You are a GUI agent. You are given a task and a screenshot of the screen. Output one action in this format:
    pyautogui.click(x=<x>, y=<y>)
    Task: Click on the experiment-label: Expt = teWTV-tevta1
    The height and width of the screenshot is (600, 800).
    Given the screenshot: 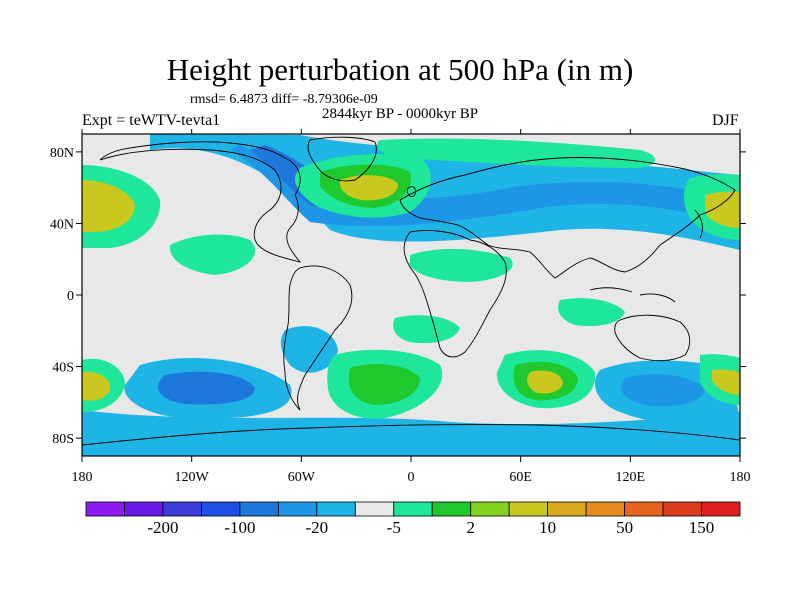 What is the action you would take?
    pyautogui.click(x=151, y=120)
    